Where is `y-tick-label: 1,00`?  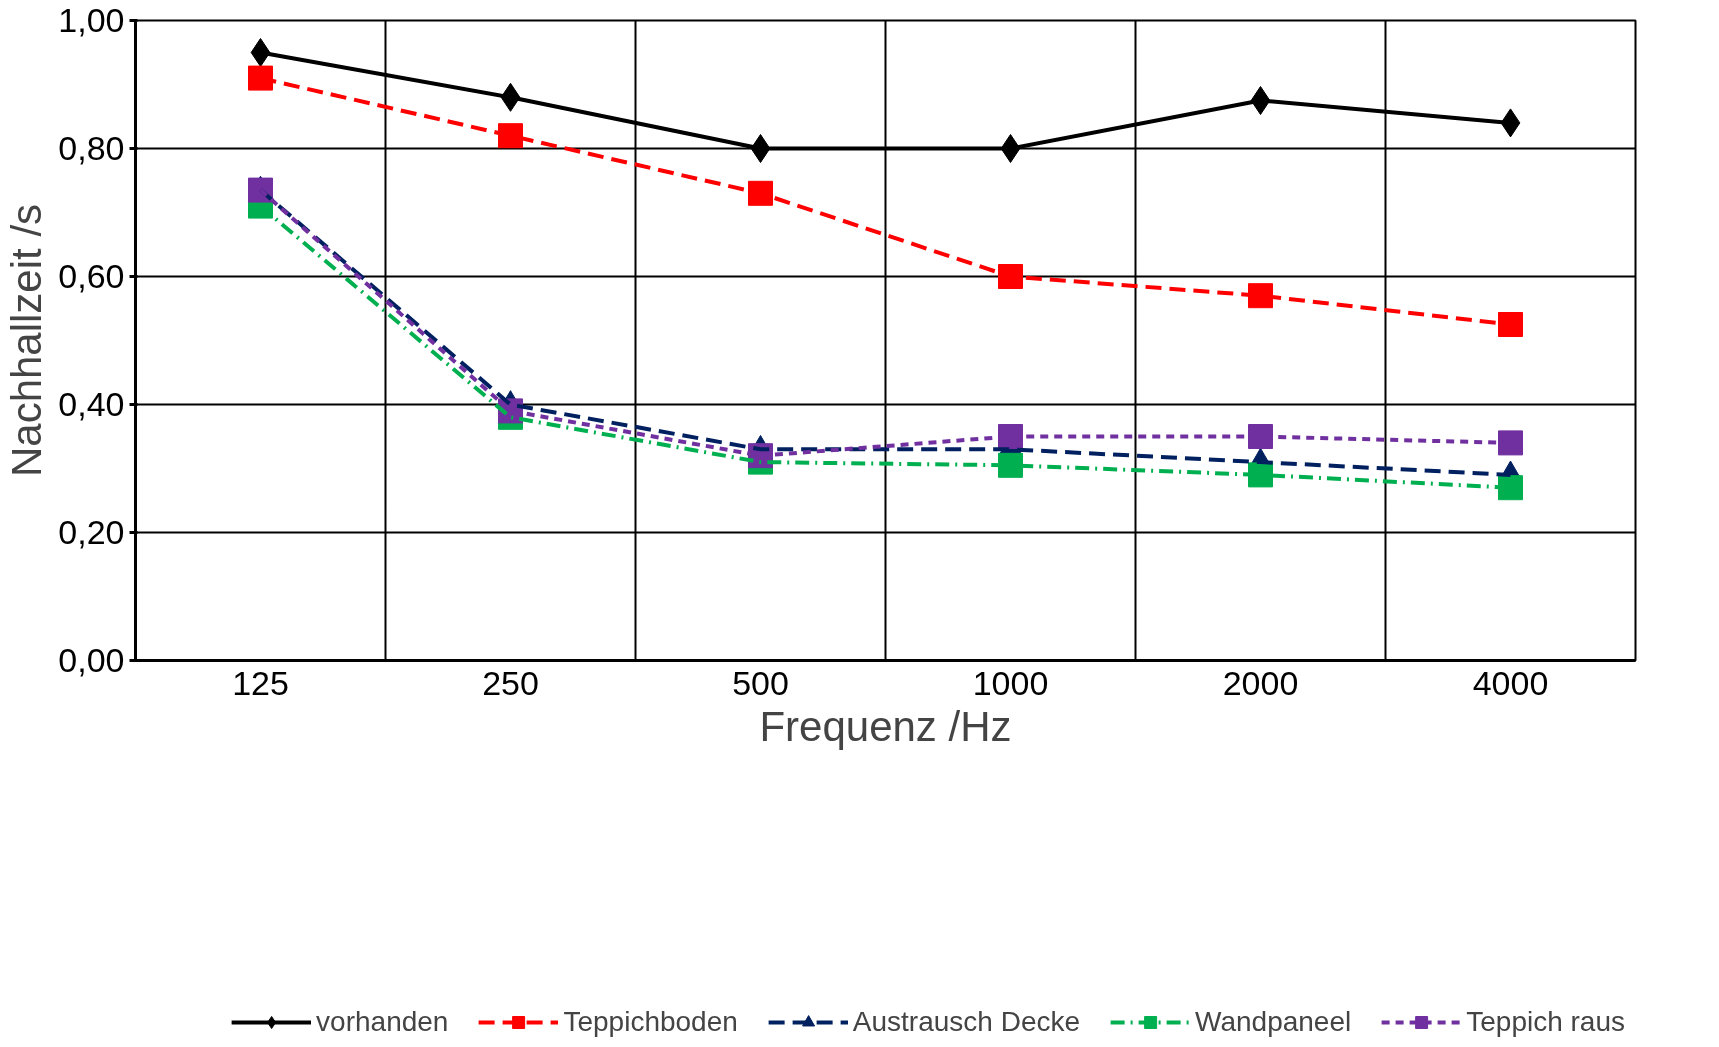
y-tick-label: 1,00 is located at coordinates (91, 20).